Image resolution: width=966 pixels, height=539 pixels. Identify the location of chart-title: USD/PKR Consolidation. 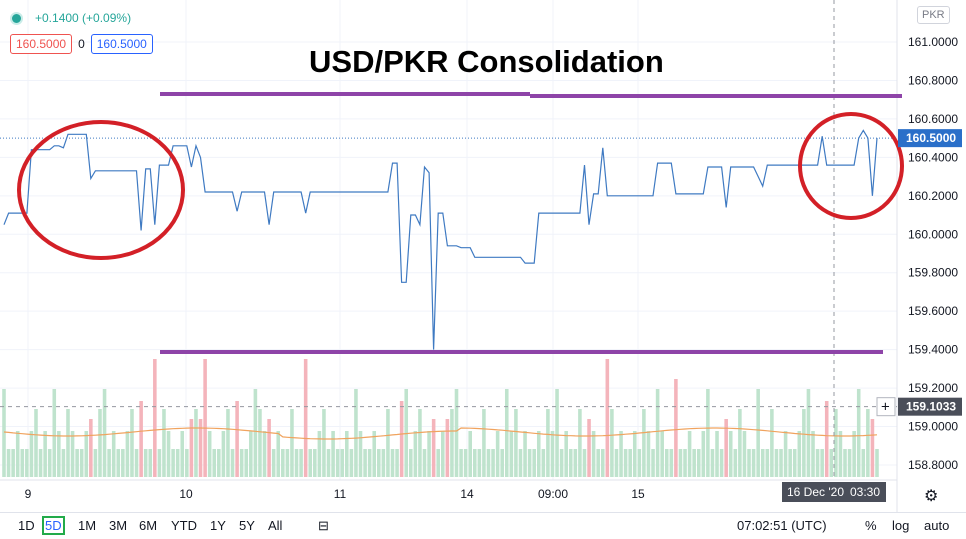
(486, 61).